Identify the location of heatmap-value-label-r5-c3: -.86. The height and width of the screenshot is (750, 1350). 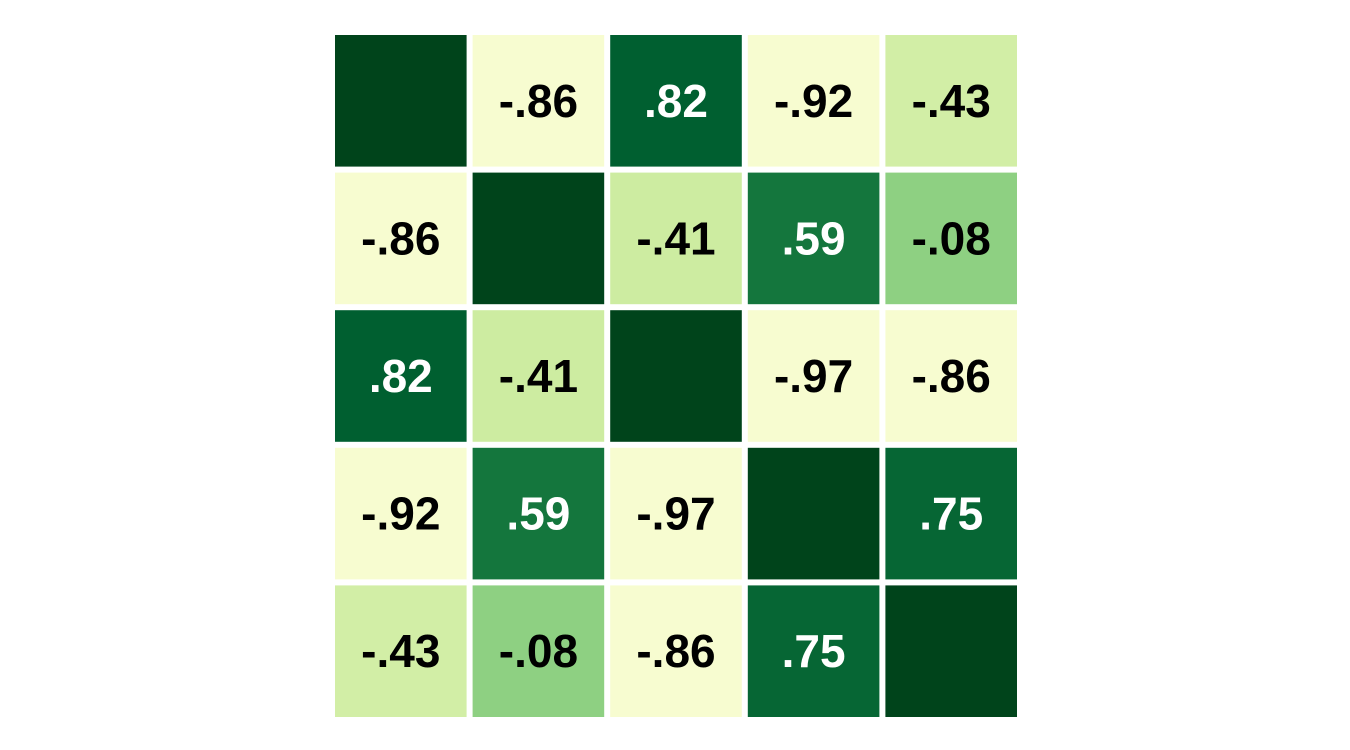
(675, 651).